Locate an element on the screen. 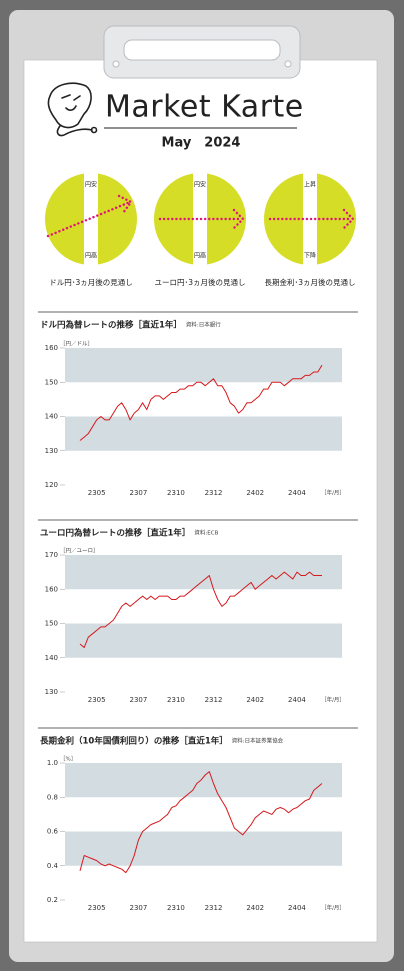 This screenshot has height=971, width=404. y-tick-label: 0.4 is located at coordinates (53, 866).